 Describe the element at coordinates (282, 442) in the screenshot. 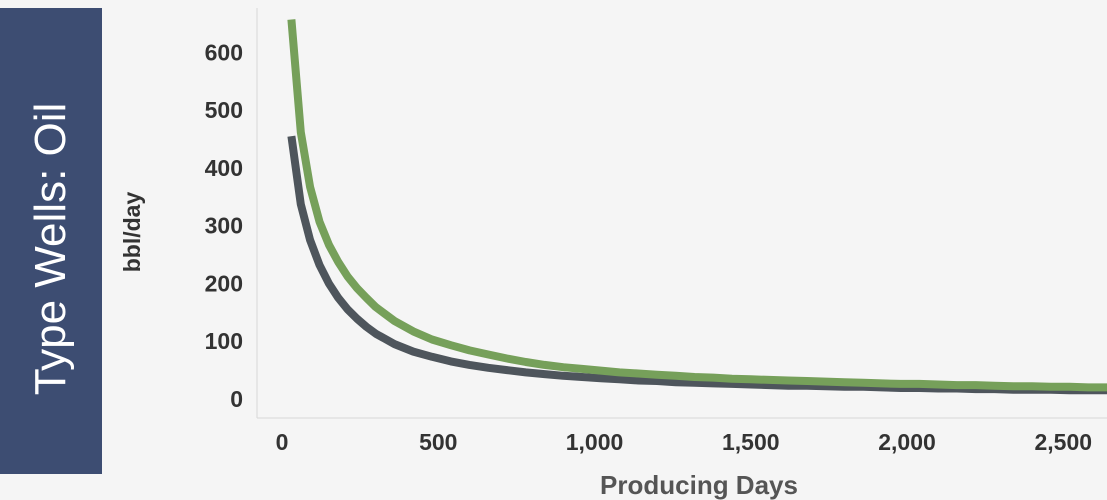

I see `x-tick-label: 0` at that location.